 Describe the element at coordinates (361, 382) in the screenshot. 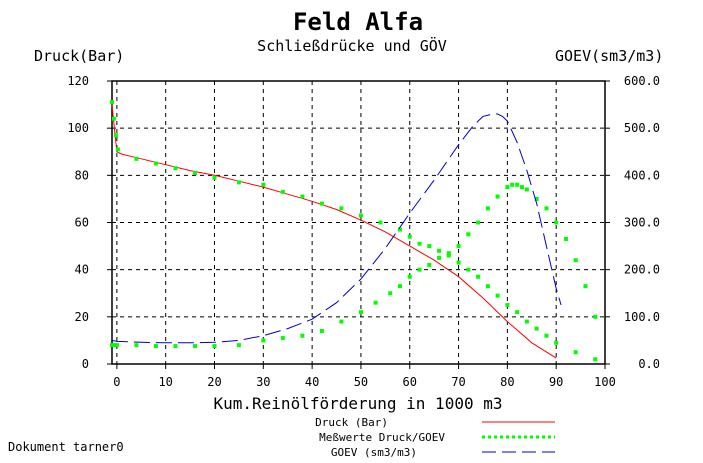

I see `x-tick-label-50: 50` at that location.